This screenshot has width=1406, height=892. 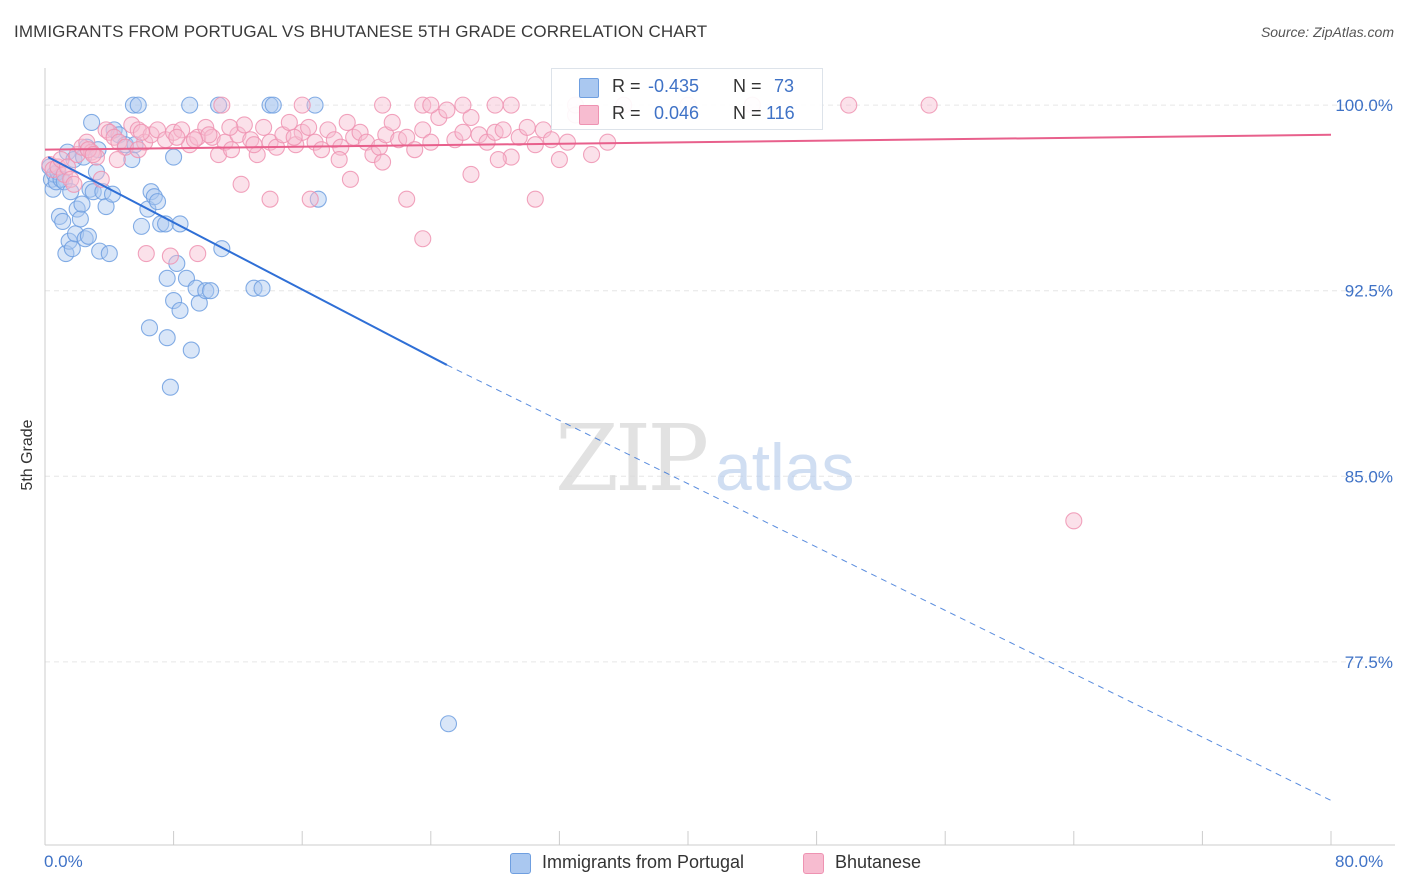 What do you see at coordinates (630, 458) in the screenshot?
I see `watermark-zip: ZIP` at bounding box center [630, 458].